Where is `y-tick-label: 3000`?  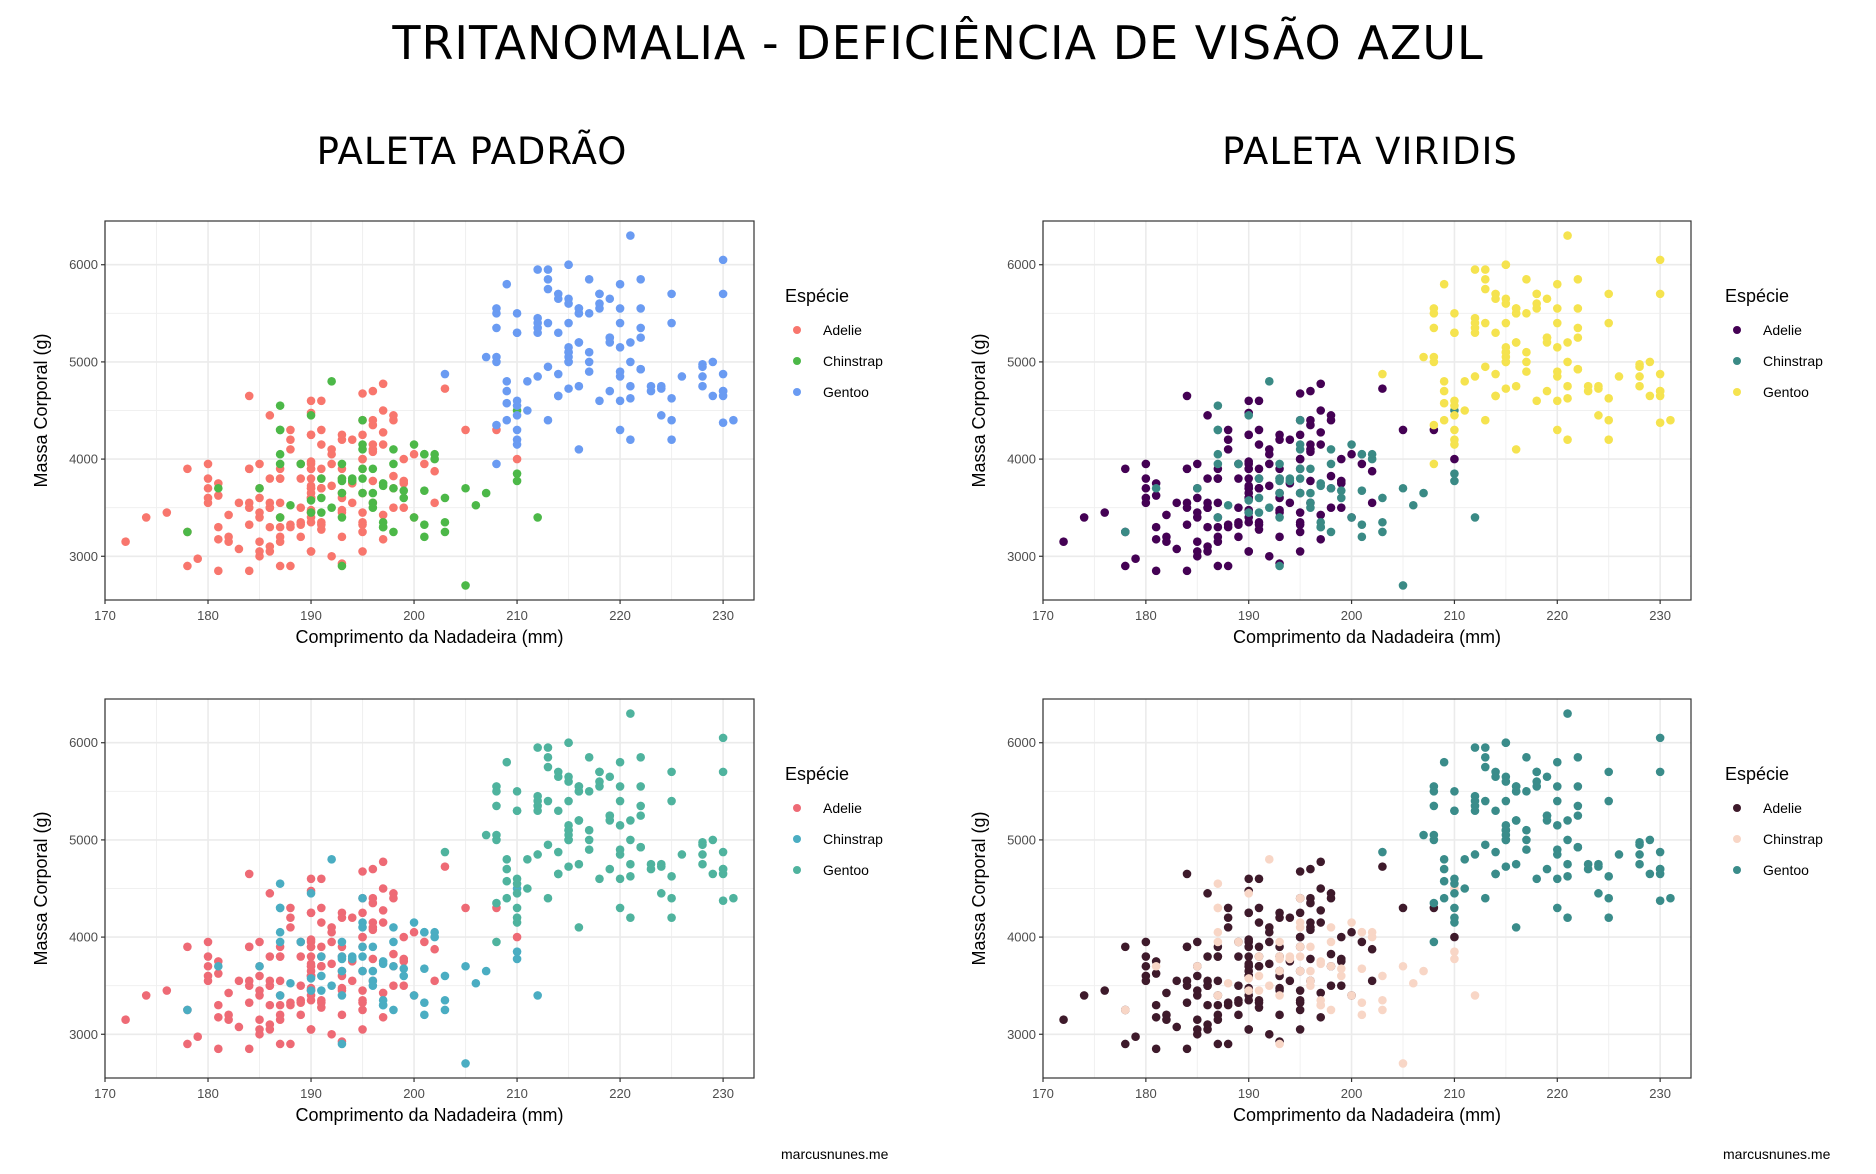 y-tick-label: 3000 is located at coordinates (83, 556).